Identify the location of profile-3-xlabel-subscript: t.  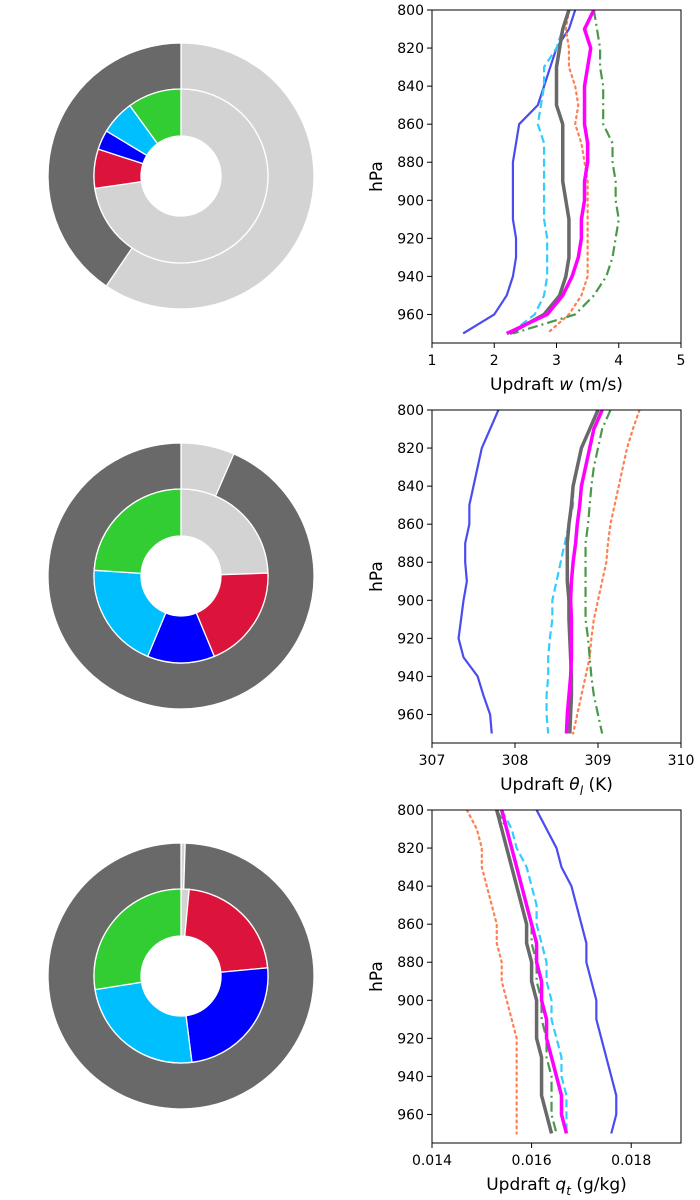
(569, 1191).